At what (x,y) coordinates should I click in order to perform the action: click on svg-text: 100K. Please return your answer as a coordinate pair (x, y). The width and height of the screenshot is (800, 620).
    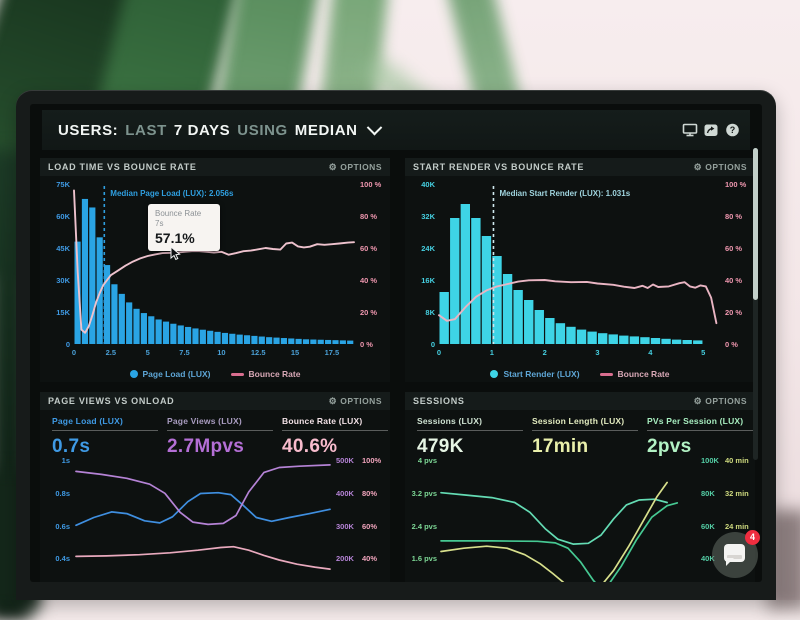
    Looking at the image, I should click on (710, 460).